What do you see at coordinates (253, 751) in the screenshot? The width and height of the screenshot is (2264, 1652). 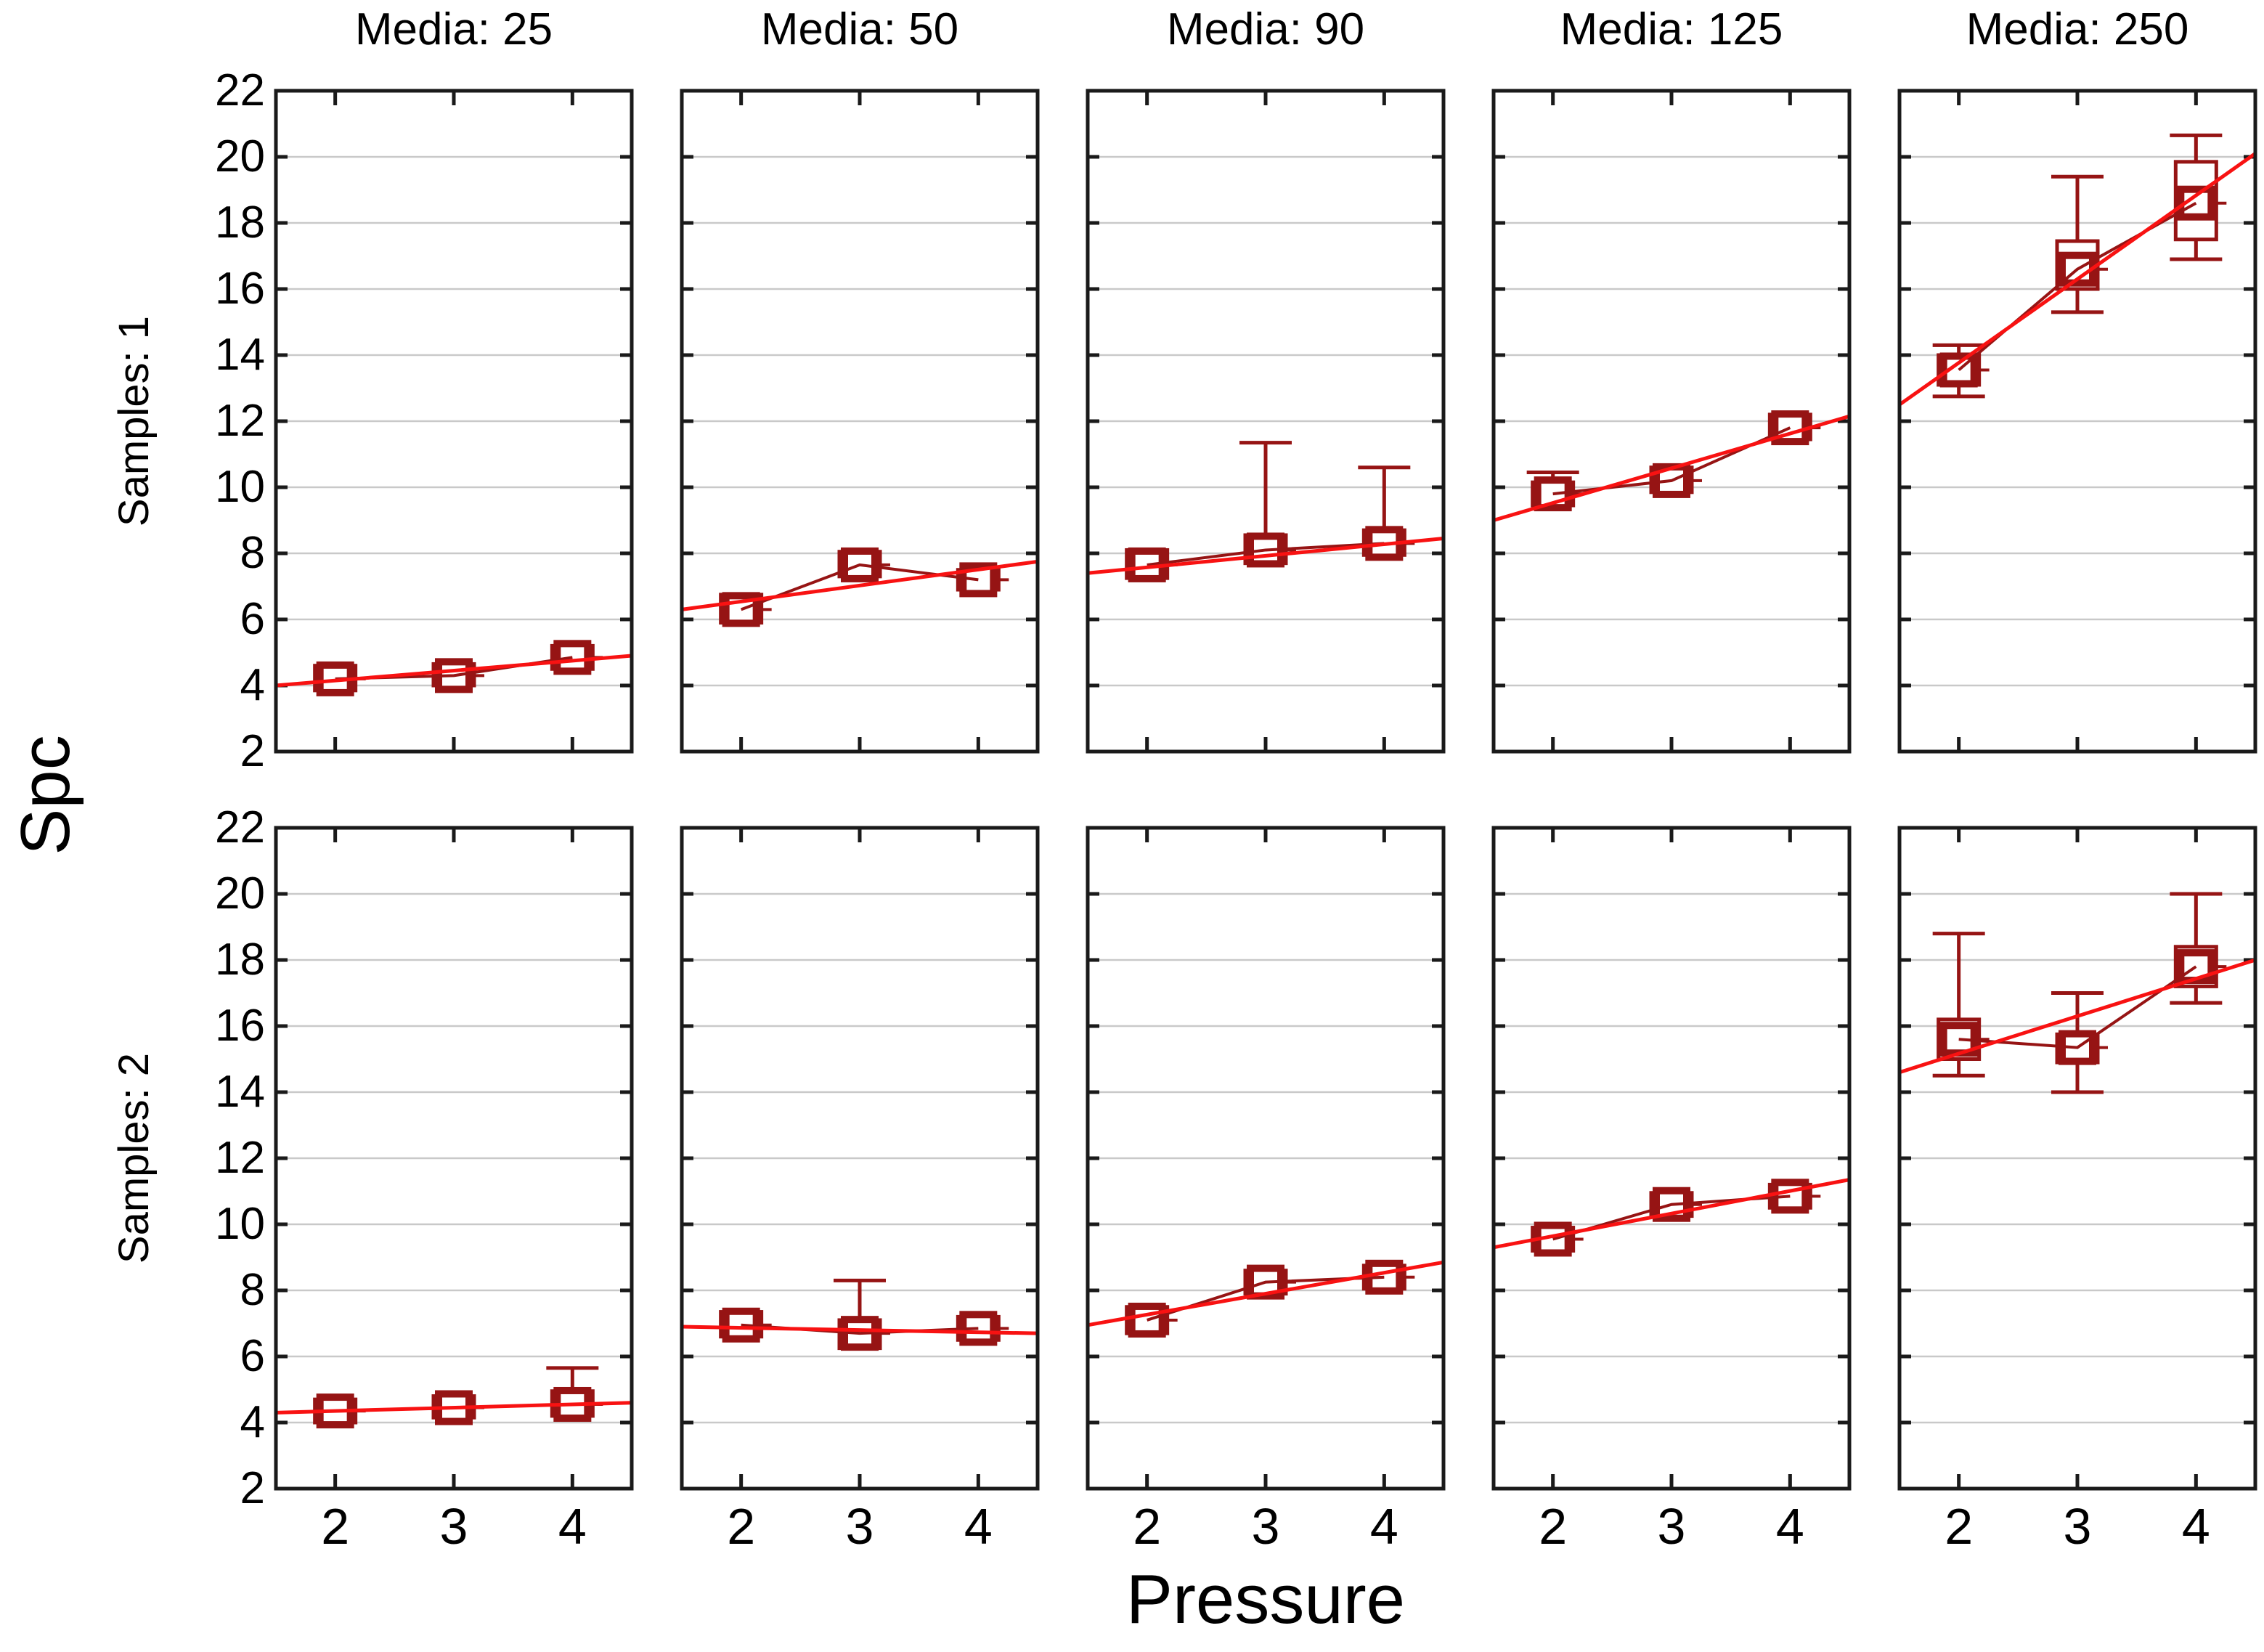 I see `y-tick-label: 2` at bounding box center [253, 751].